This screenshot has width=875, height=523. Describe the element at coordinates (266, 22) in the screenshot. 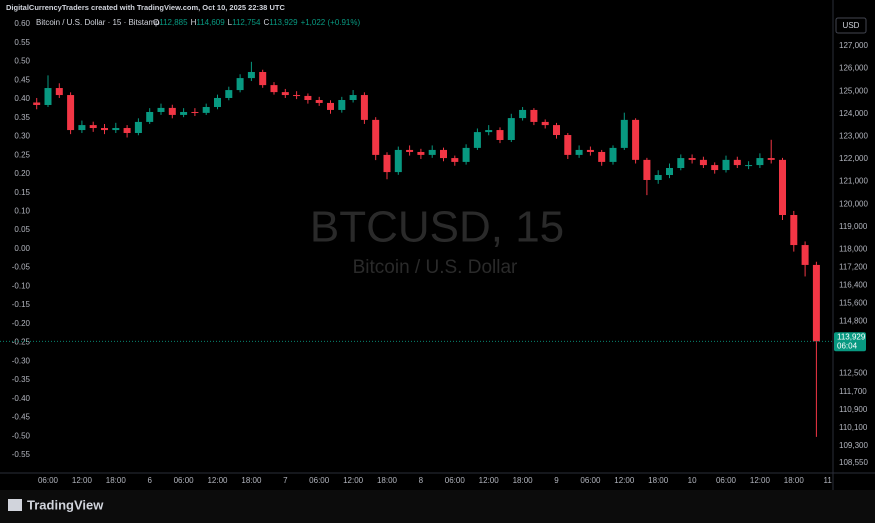

I see `ohlc-key: C` at that location.